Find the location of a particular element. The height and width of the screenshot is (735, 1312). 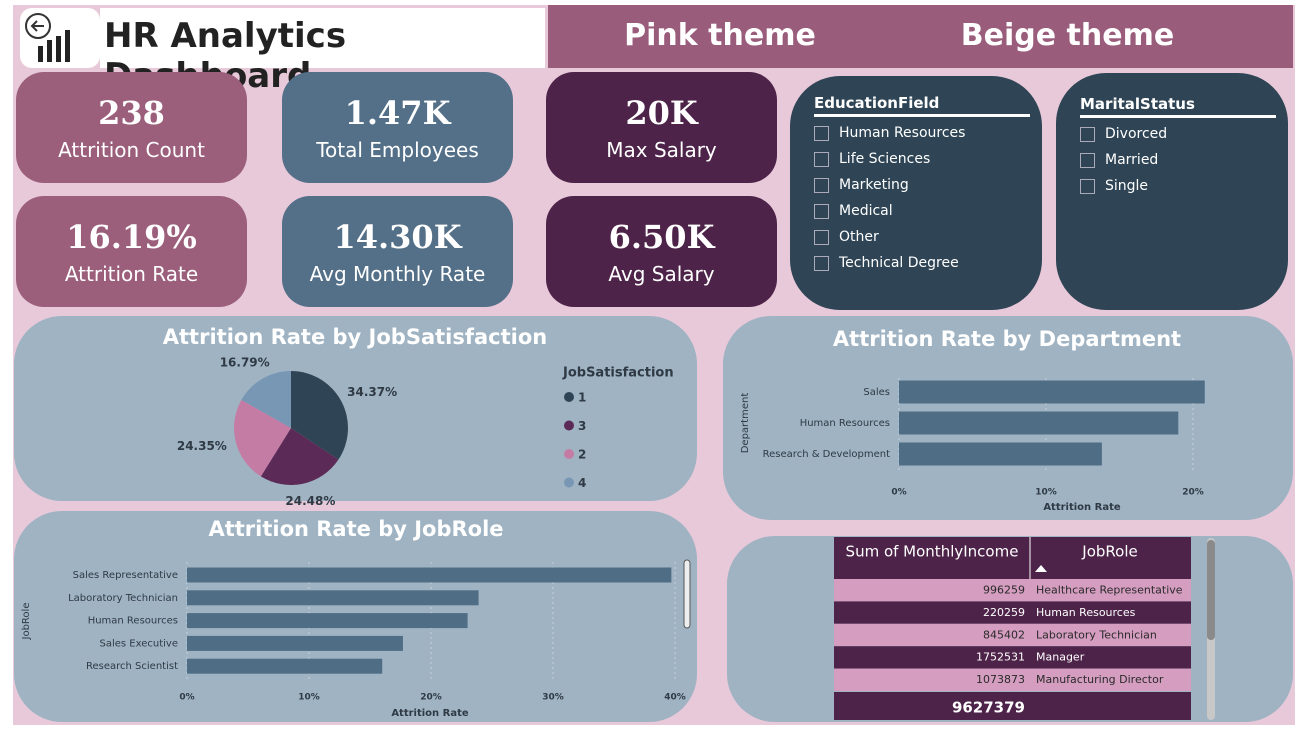

chart-title: Attrition Rate by Department is located at coordinates (1007, 339).